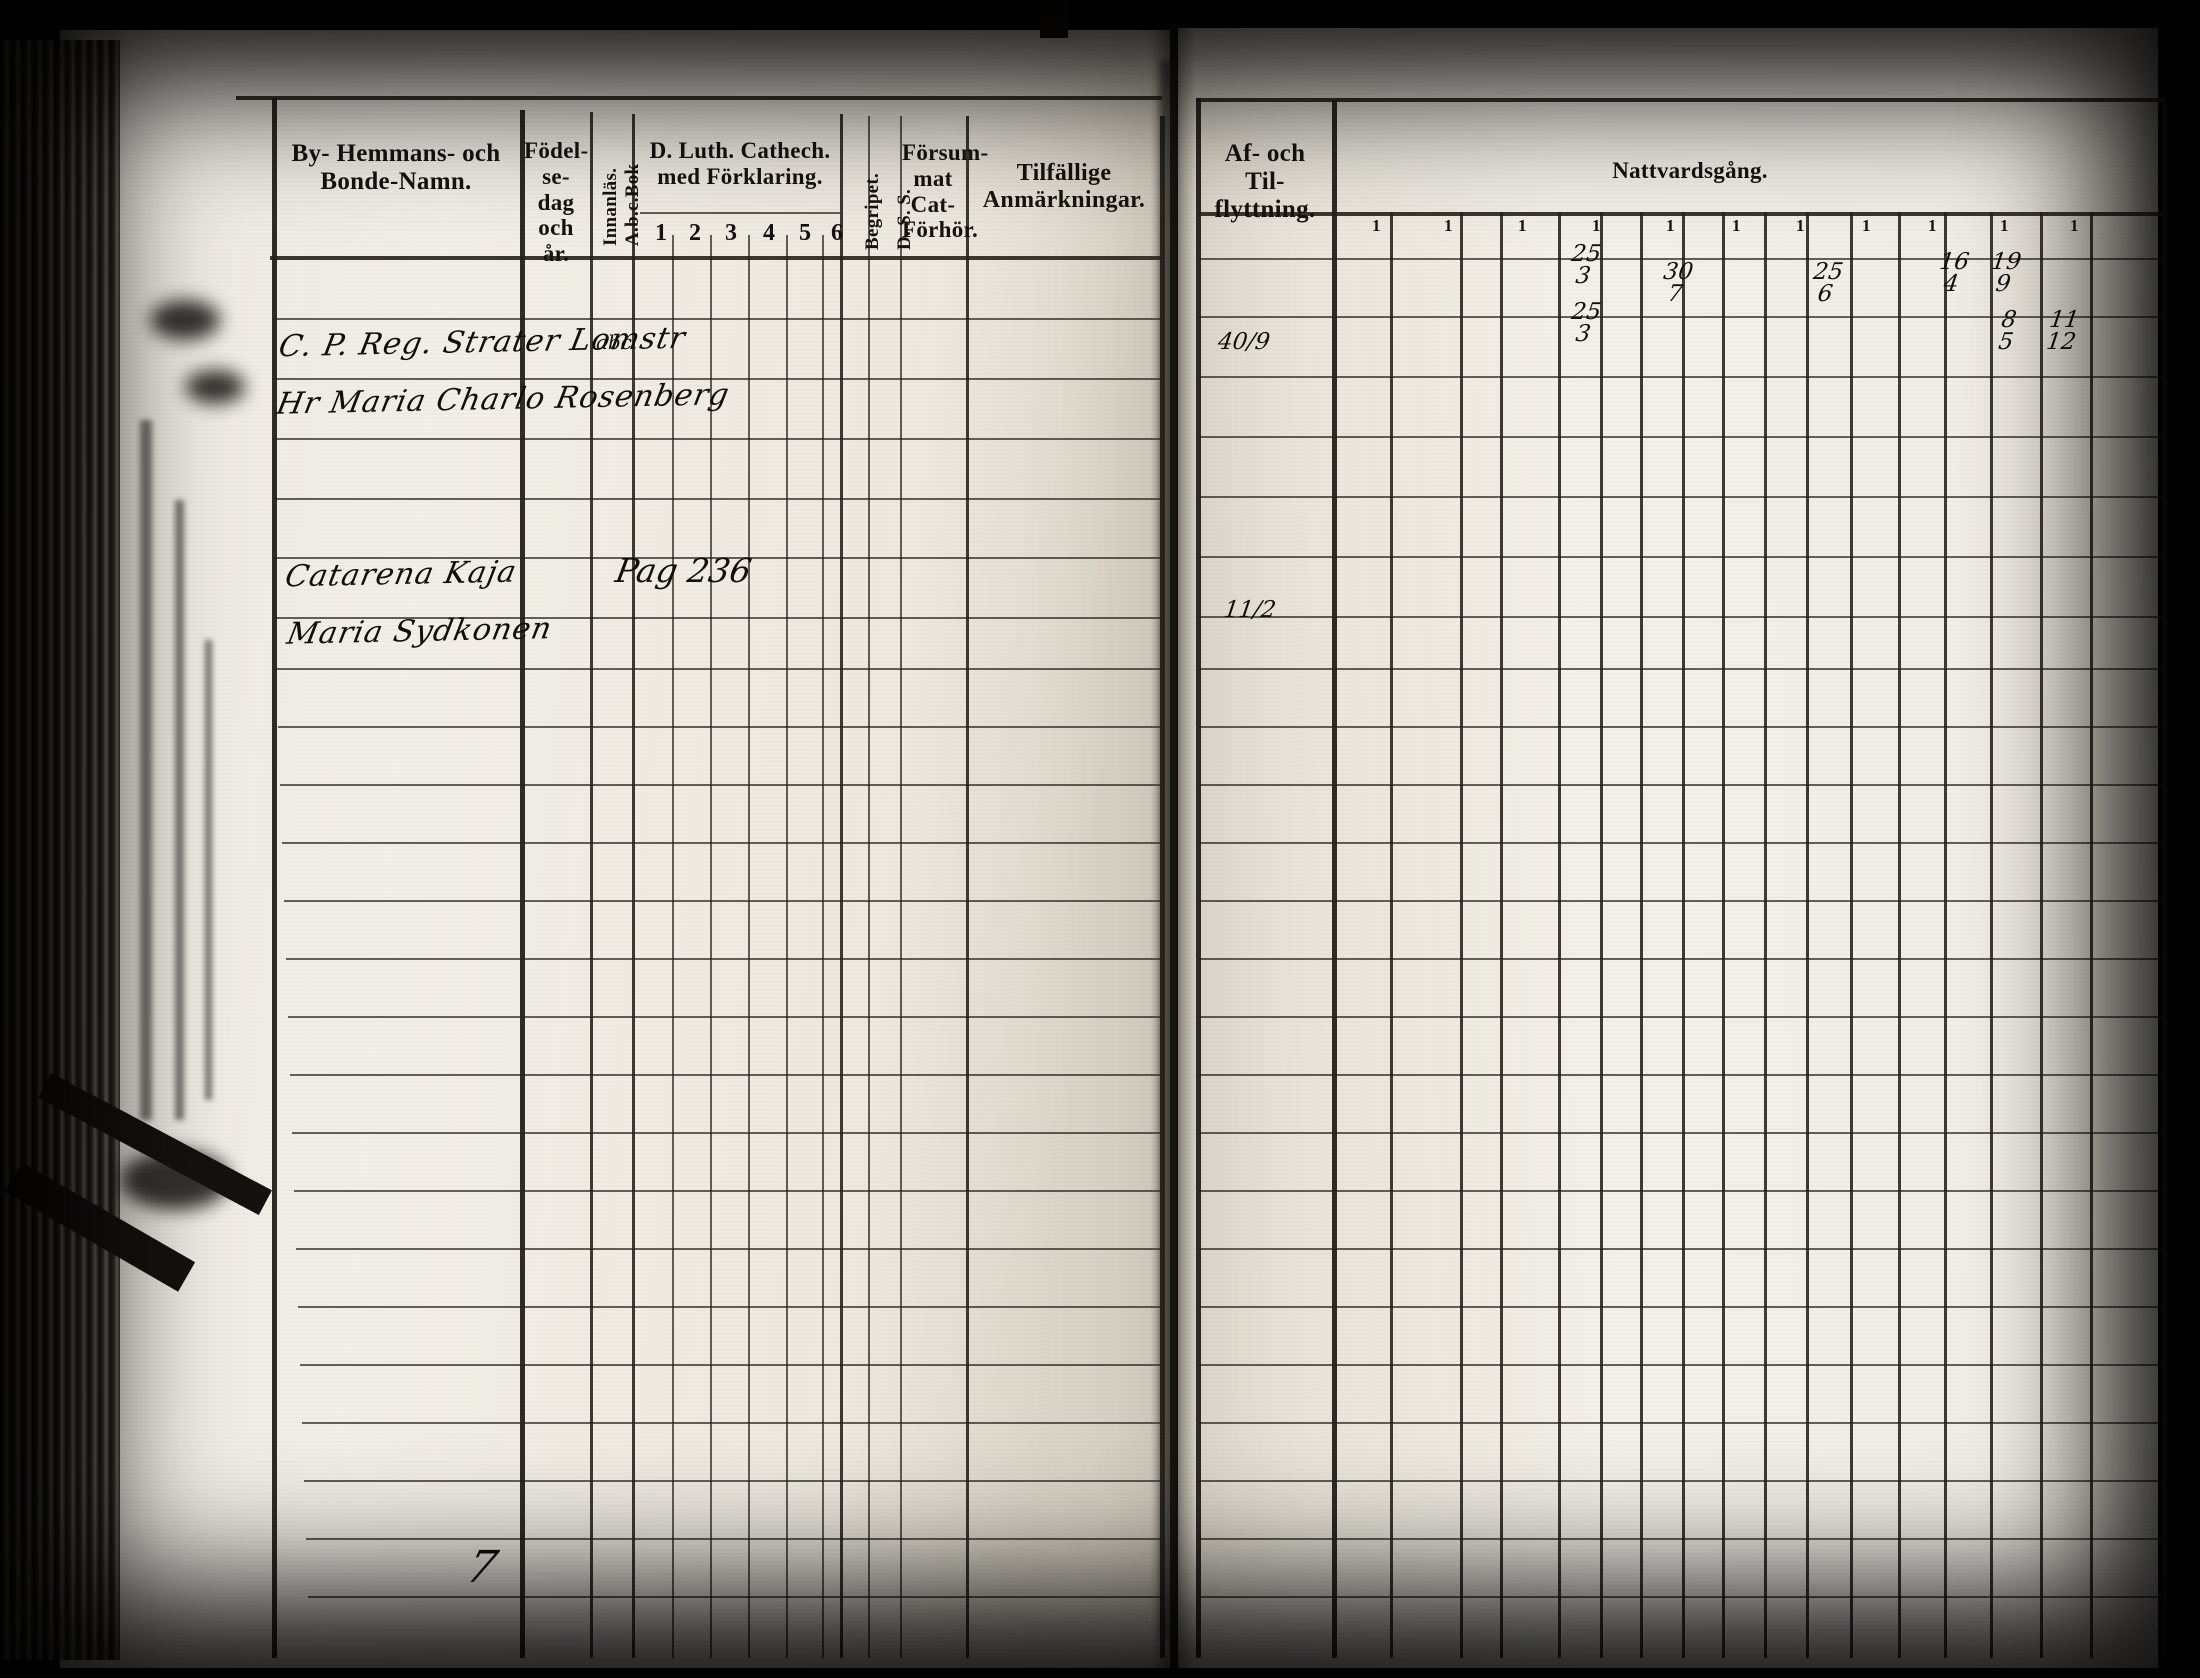 This screenshot has width=2200, height=1678. What do you see at coordinates (215, 387) in the screenshot?
I see `ink-smudge-b` at bounding box center [215, 387].